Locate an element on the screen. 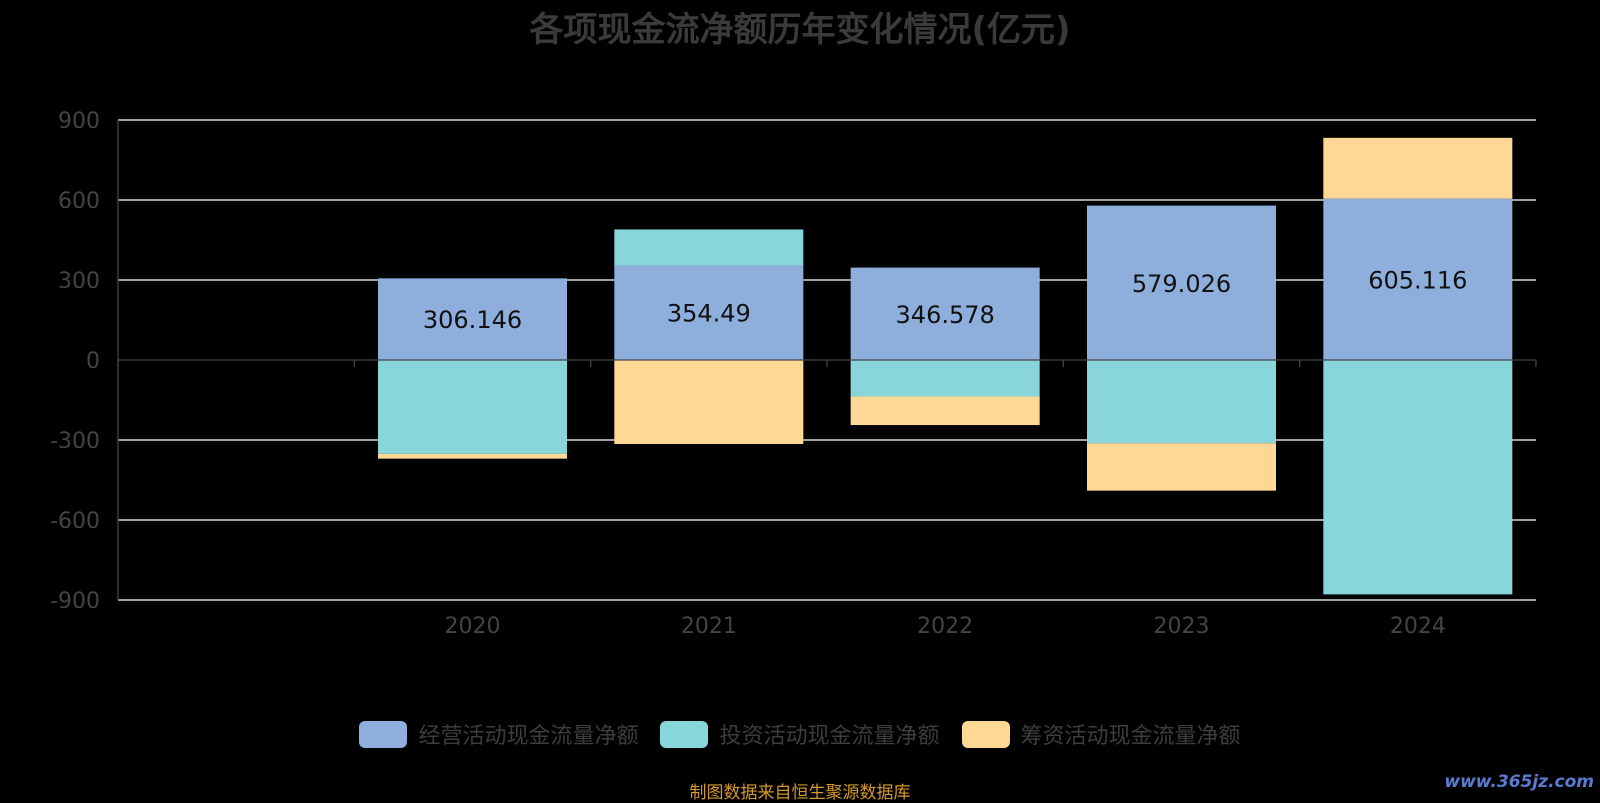  bar-financing-2021 is located at coordinates (709, 402).